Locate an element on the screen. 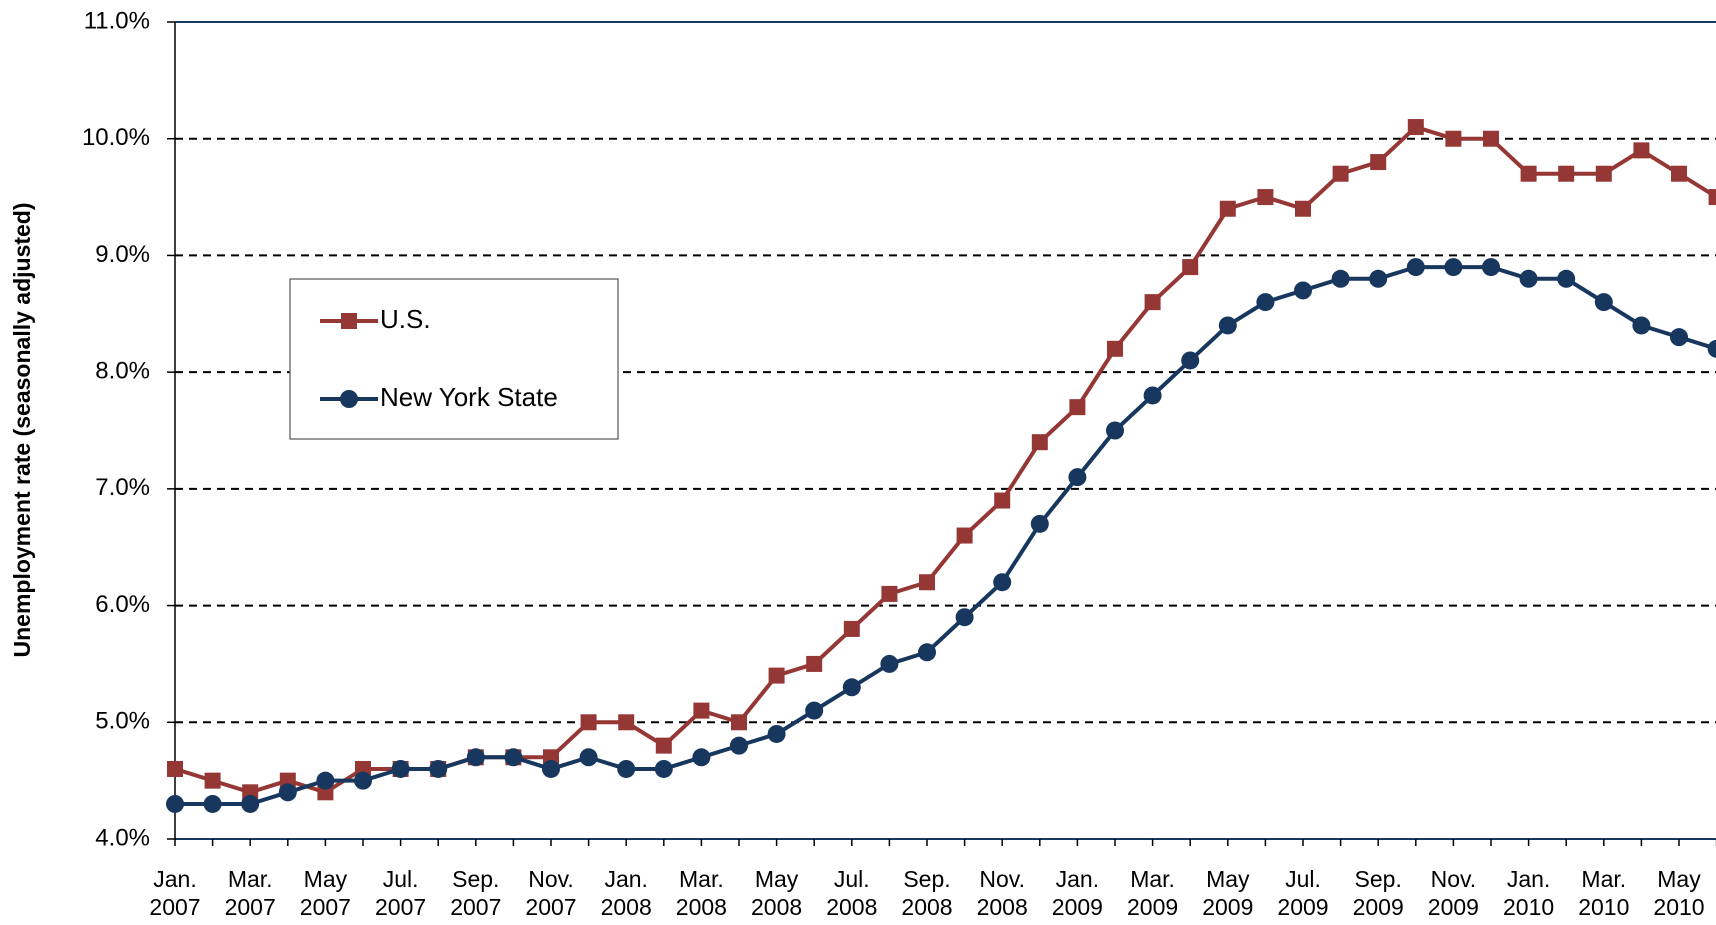 The image size is (1716, 925). y-tick-label: 9.0% is located at coordinates (122, 254).